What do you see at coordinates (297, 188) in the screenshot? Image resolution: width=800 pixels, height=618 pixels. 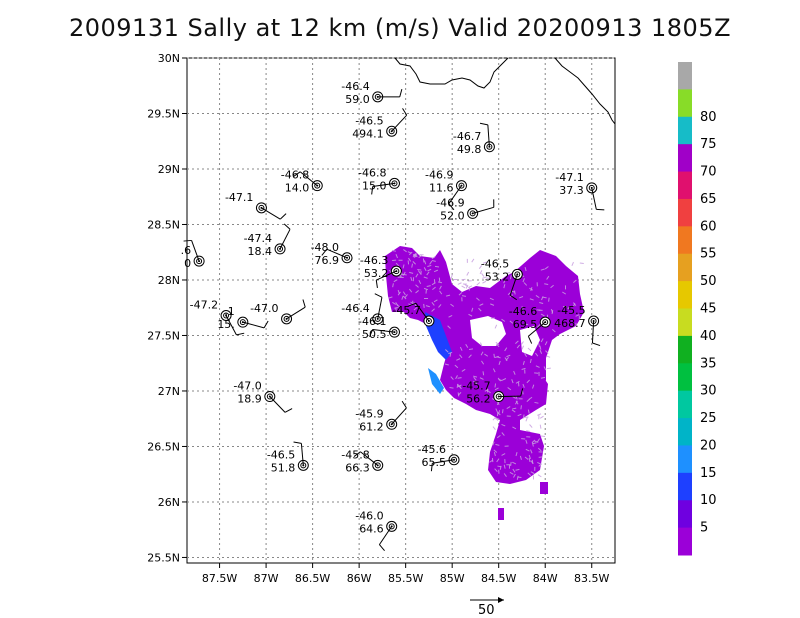 I see `observation-speed-label: 14.0` at bounding box center [297, 188].